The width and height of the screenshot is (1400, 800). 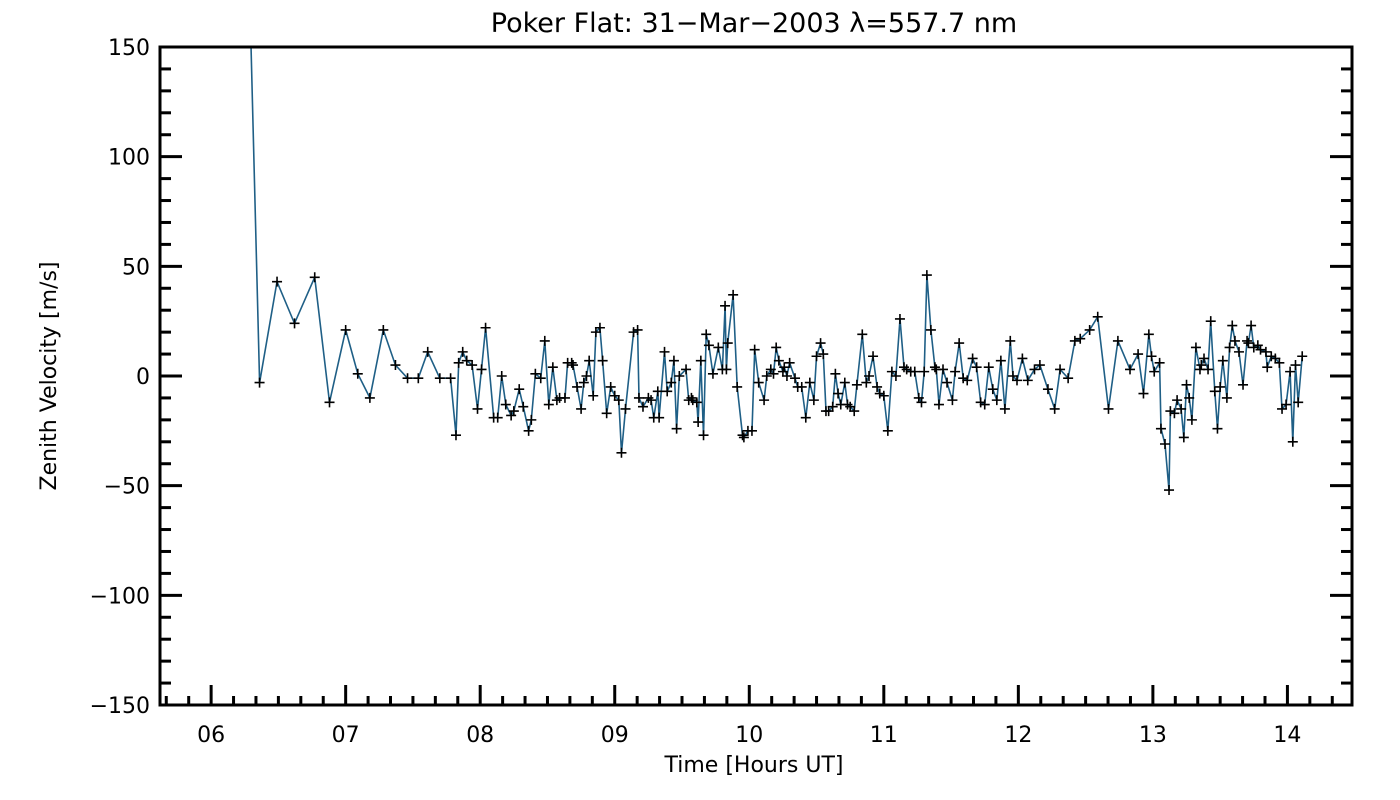 What do you see at coordinates (49, 376) in the screenshot?
I see `y-axis-label: Zenith Velocity [m/s]` at bounding box center [49, 376].